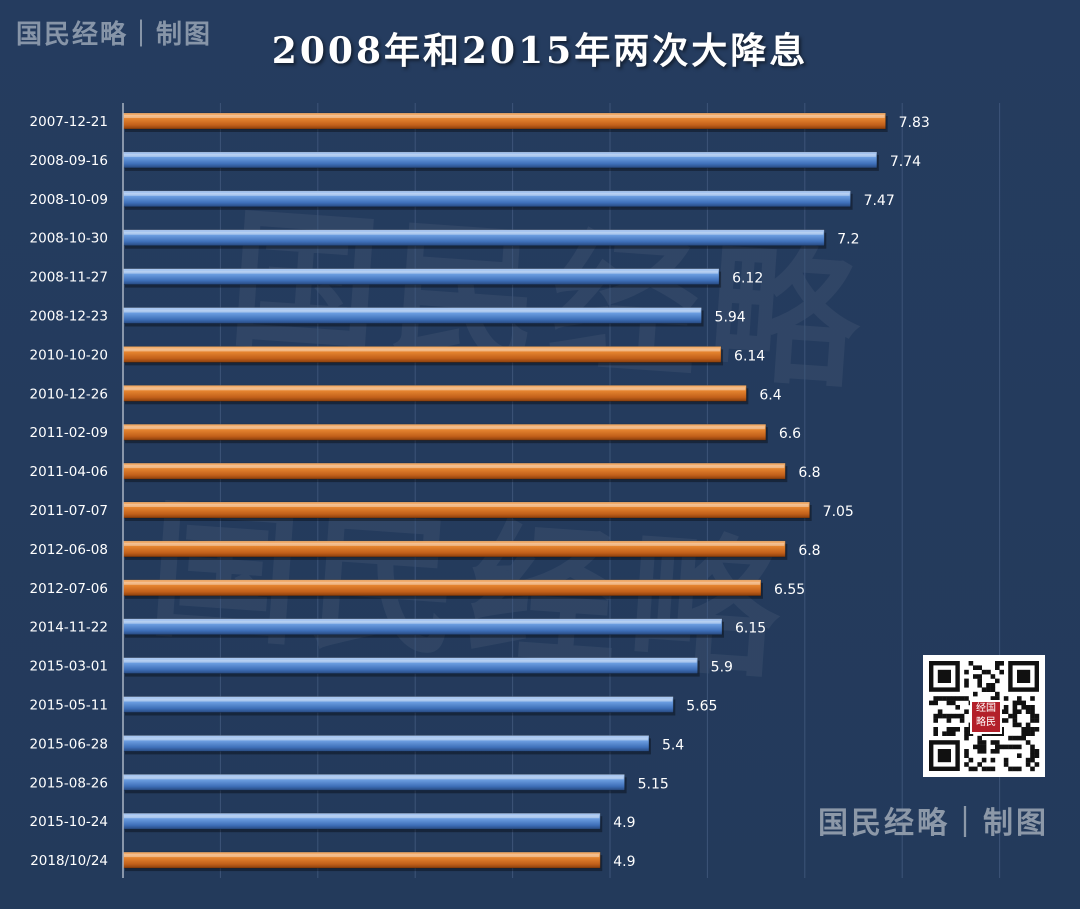 This screenshot has width=1080, height=909. What do you see at coordinates (730, 318) in the screenshot?
I see `value-label: 5.94` at bounding box center [730, 318].